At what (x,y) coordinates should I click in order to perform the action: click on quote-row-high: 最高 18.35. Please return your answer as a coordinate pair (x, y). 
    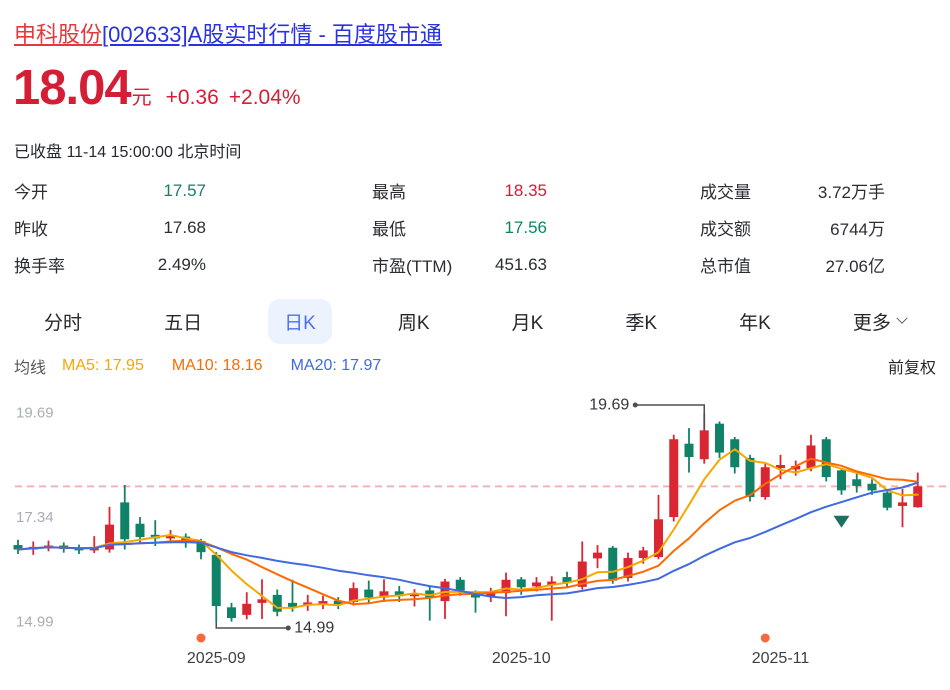
    Looking at the image, I should click on (459, 190).